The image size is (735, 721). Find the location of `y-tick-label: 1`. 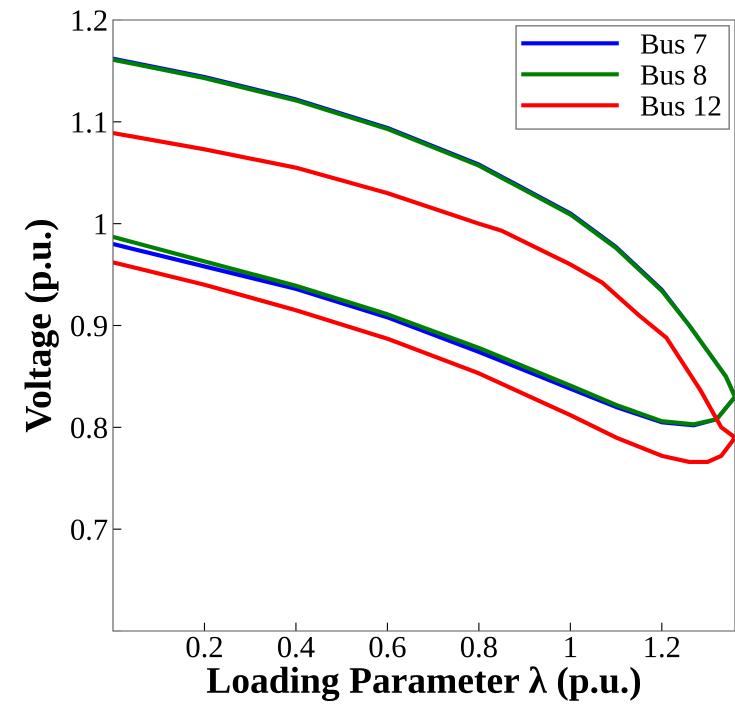

y-tick-label: 1 is located at coordinates (101, 224).